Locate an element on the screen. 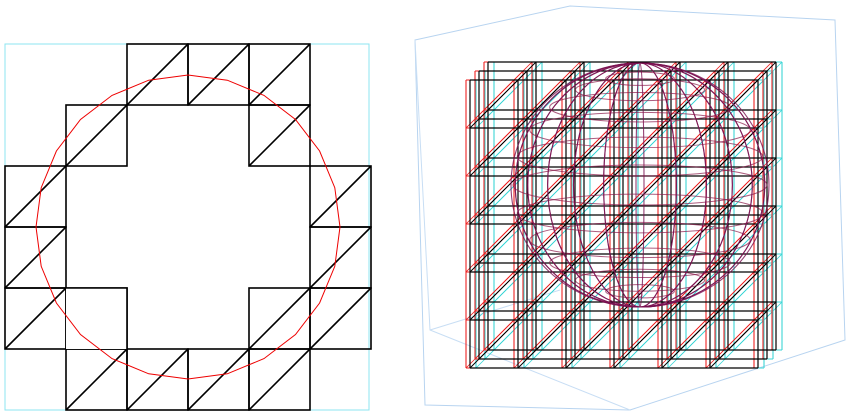  notch-edge is located at coordinates (97, 318).